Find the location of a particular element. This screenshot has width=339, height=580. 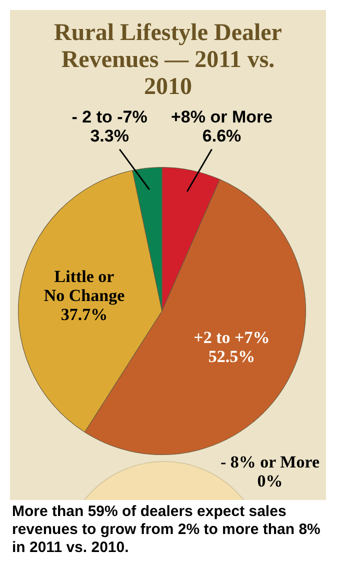

chart-title: Rural Lifestyle Dealer Revenues — 2011 vs. 2010 is located at coordinates (168, 60).